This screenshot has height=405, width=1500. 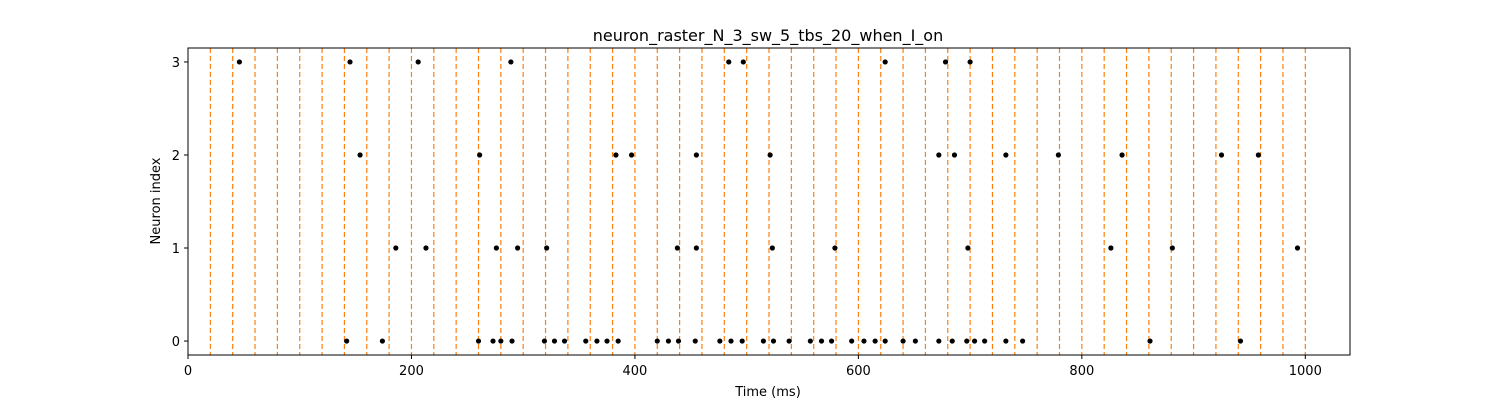 What do you see at coordinates (176, 342) in the screenshot?
I see `y-tick-label: 0` at bounding box center [176, 342].